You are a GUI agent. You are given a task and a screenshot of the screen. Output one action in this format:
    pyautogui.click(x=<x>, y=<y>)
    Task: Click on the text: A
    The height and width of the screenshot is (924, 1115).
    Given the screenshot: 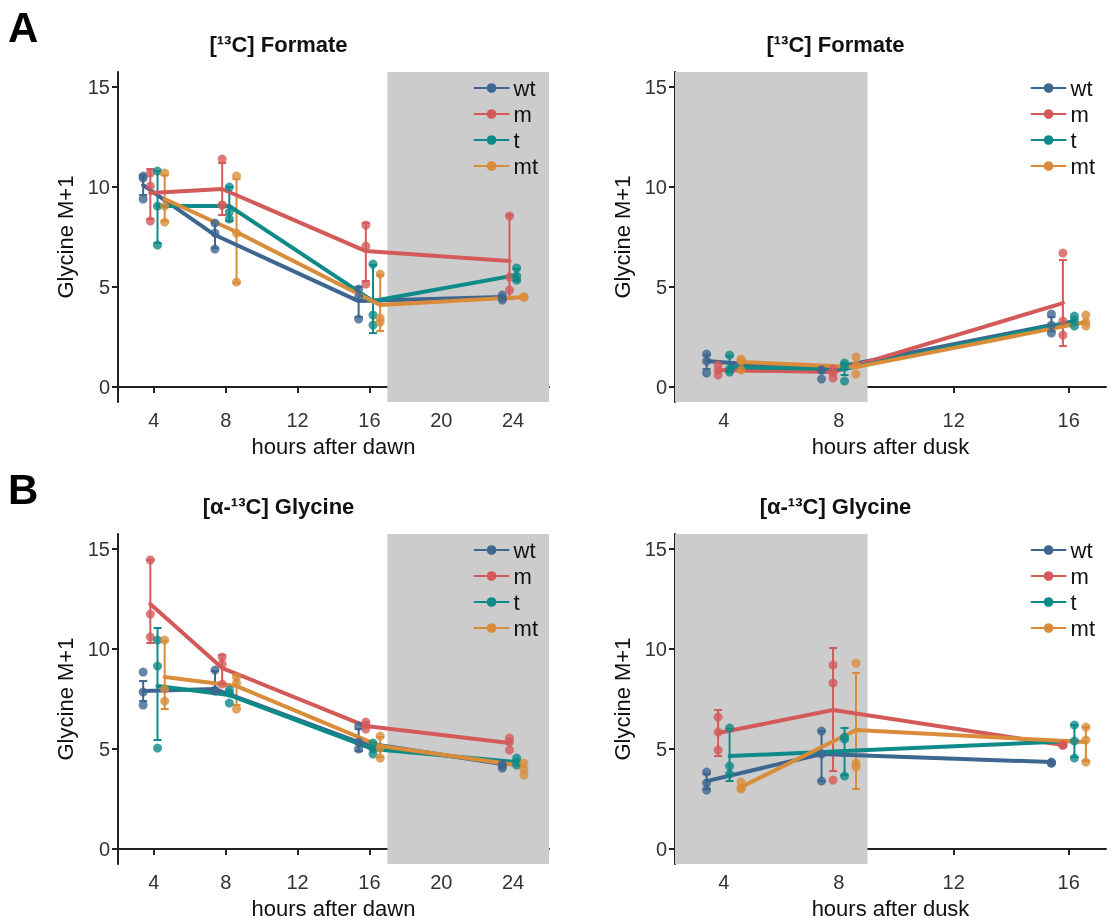 What is the action you would take?
    pyautogui.click(x=23, y=27)
    